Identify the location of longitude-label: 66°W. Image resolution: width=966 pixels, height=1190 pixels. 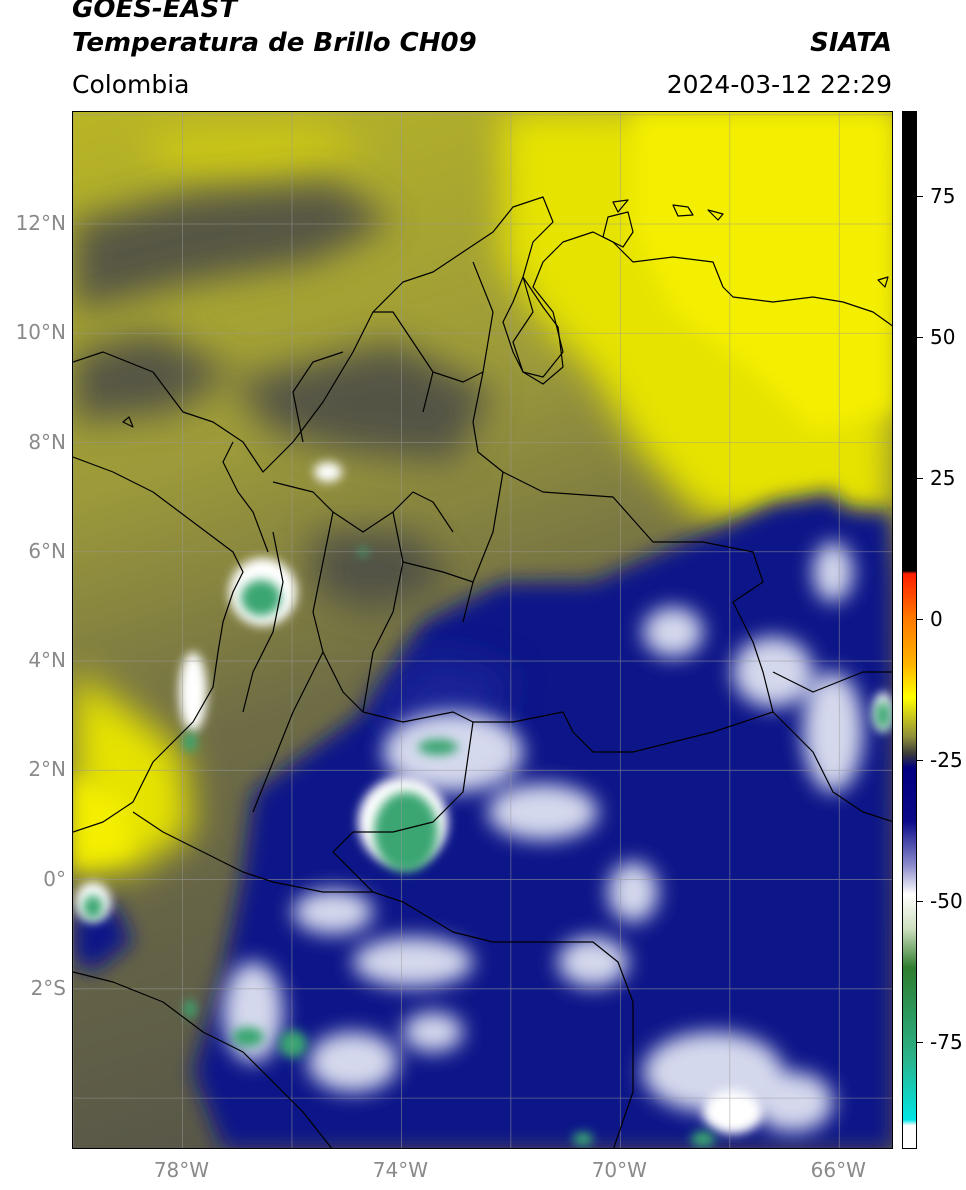
(838, 1170).